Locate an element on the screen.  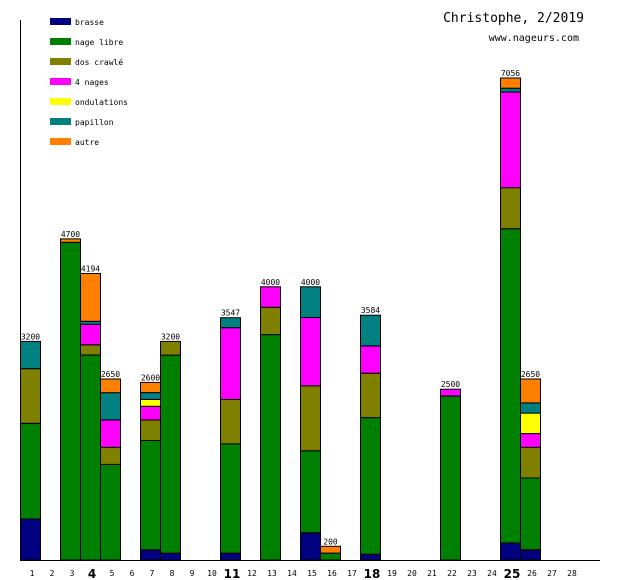
chart-title: Christophe, 2/2019 is located at coordinates (513, 18).